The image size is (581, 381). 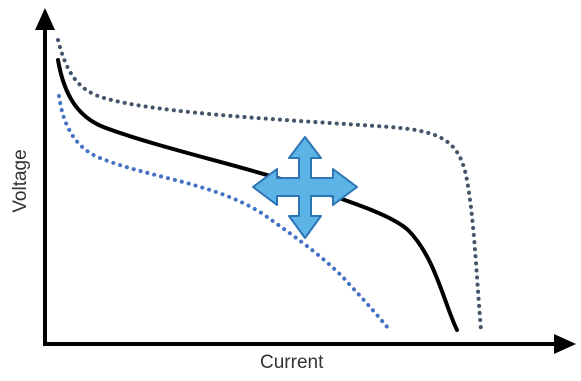 I want to click on x-axis, so click(x=309, y=344).